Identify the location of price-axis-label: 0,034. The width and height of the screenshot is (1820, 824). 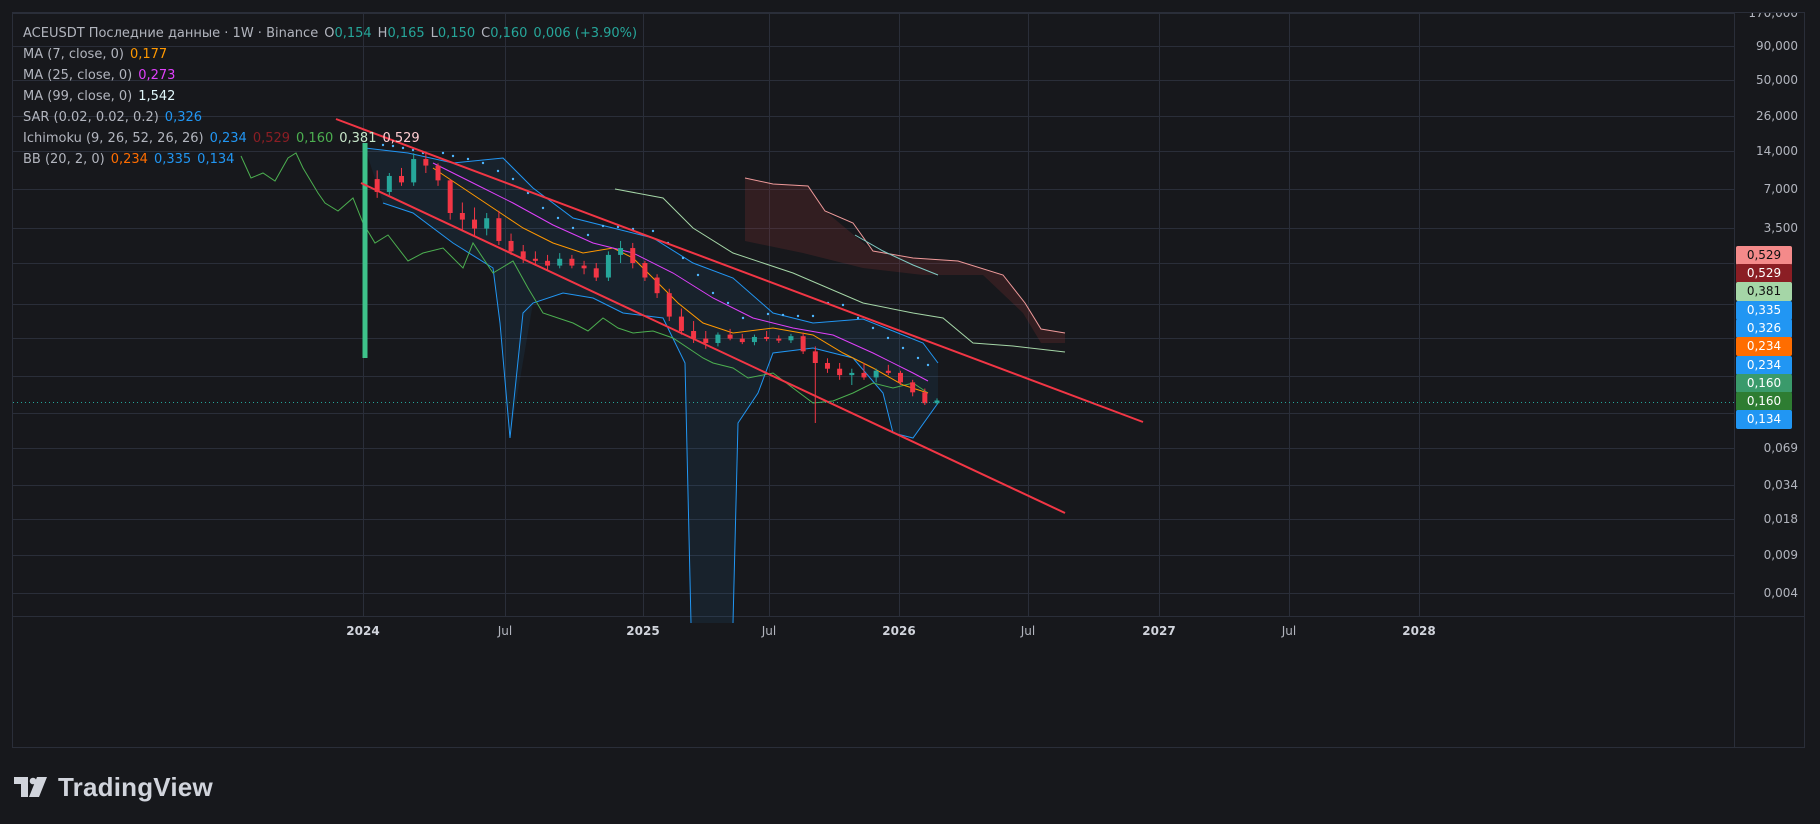
(1781, 485).